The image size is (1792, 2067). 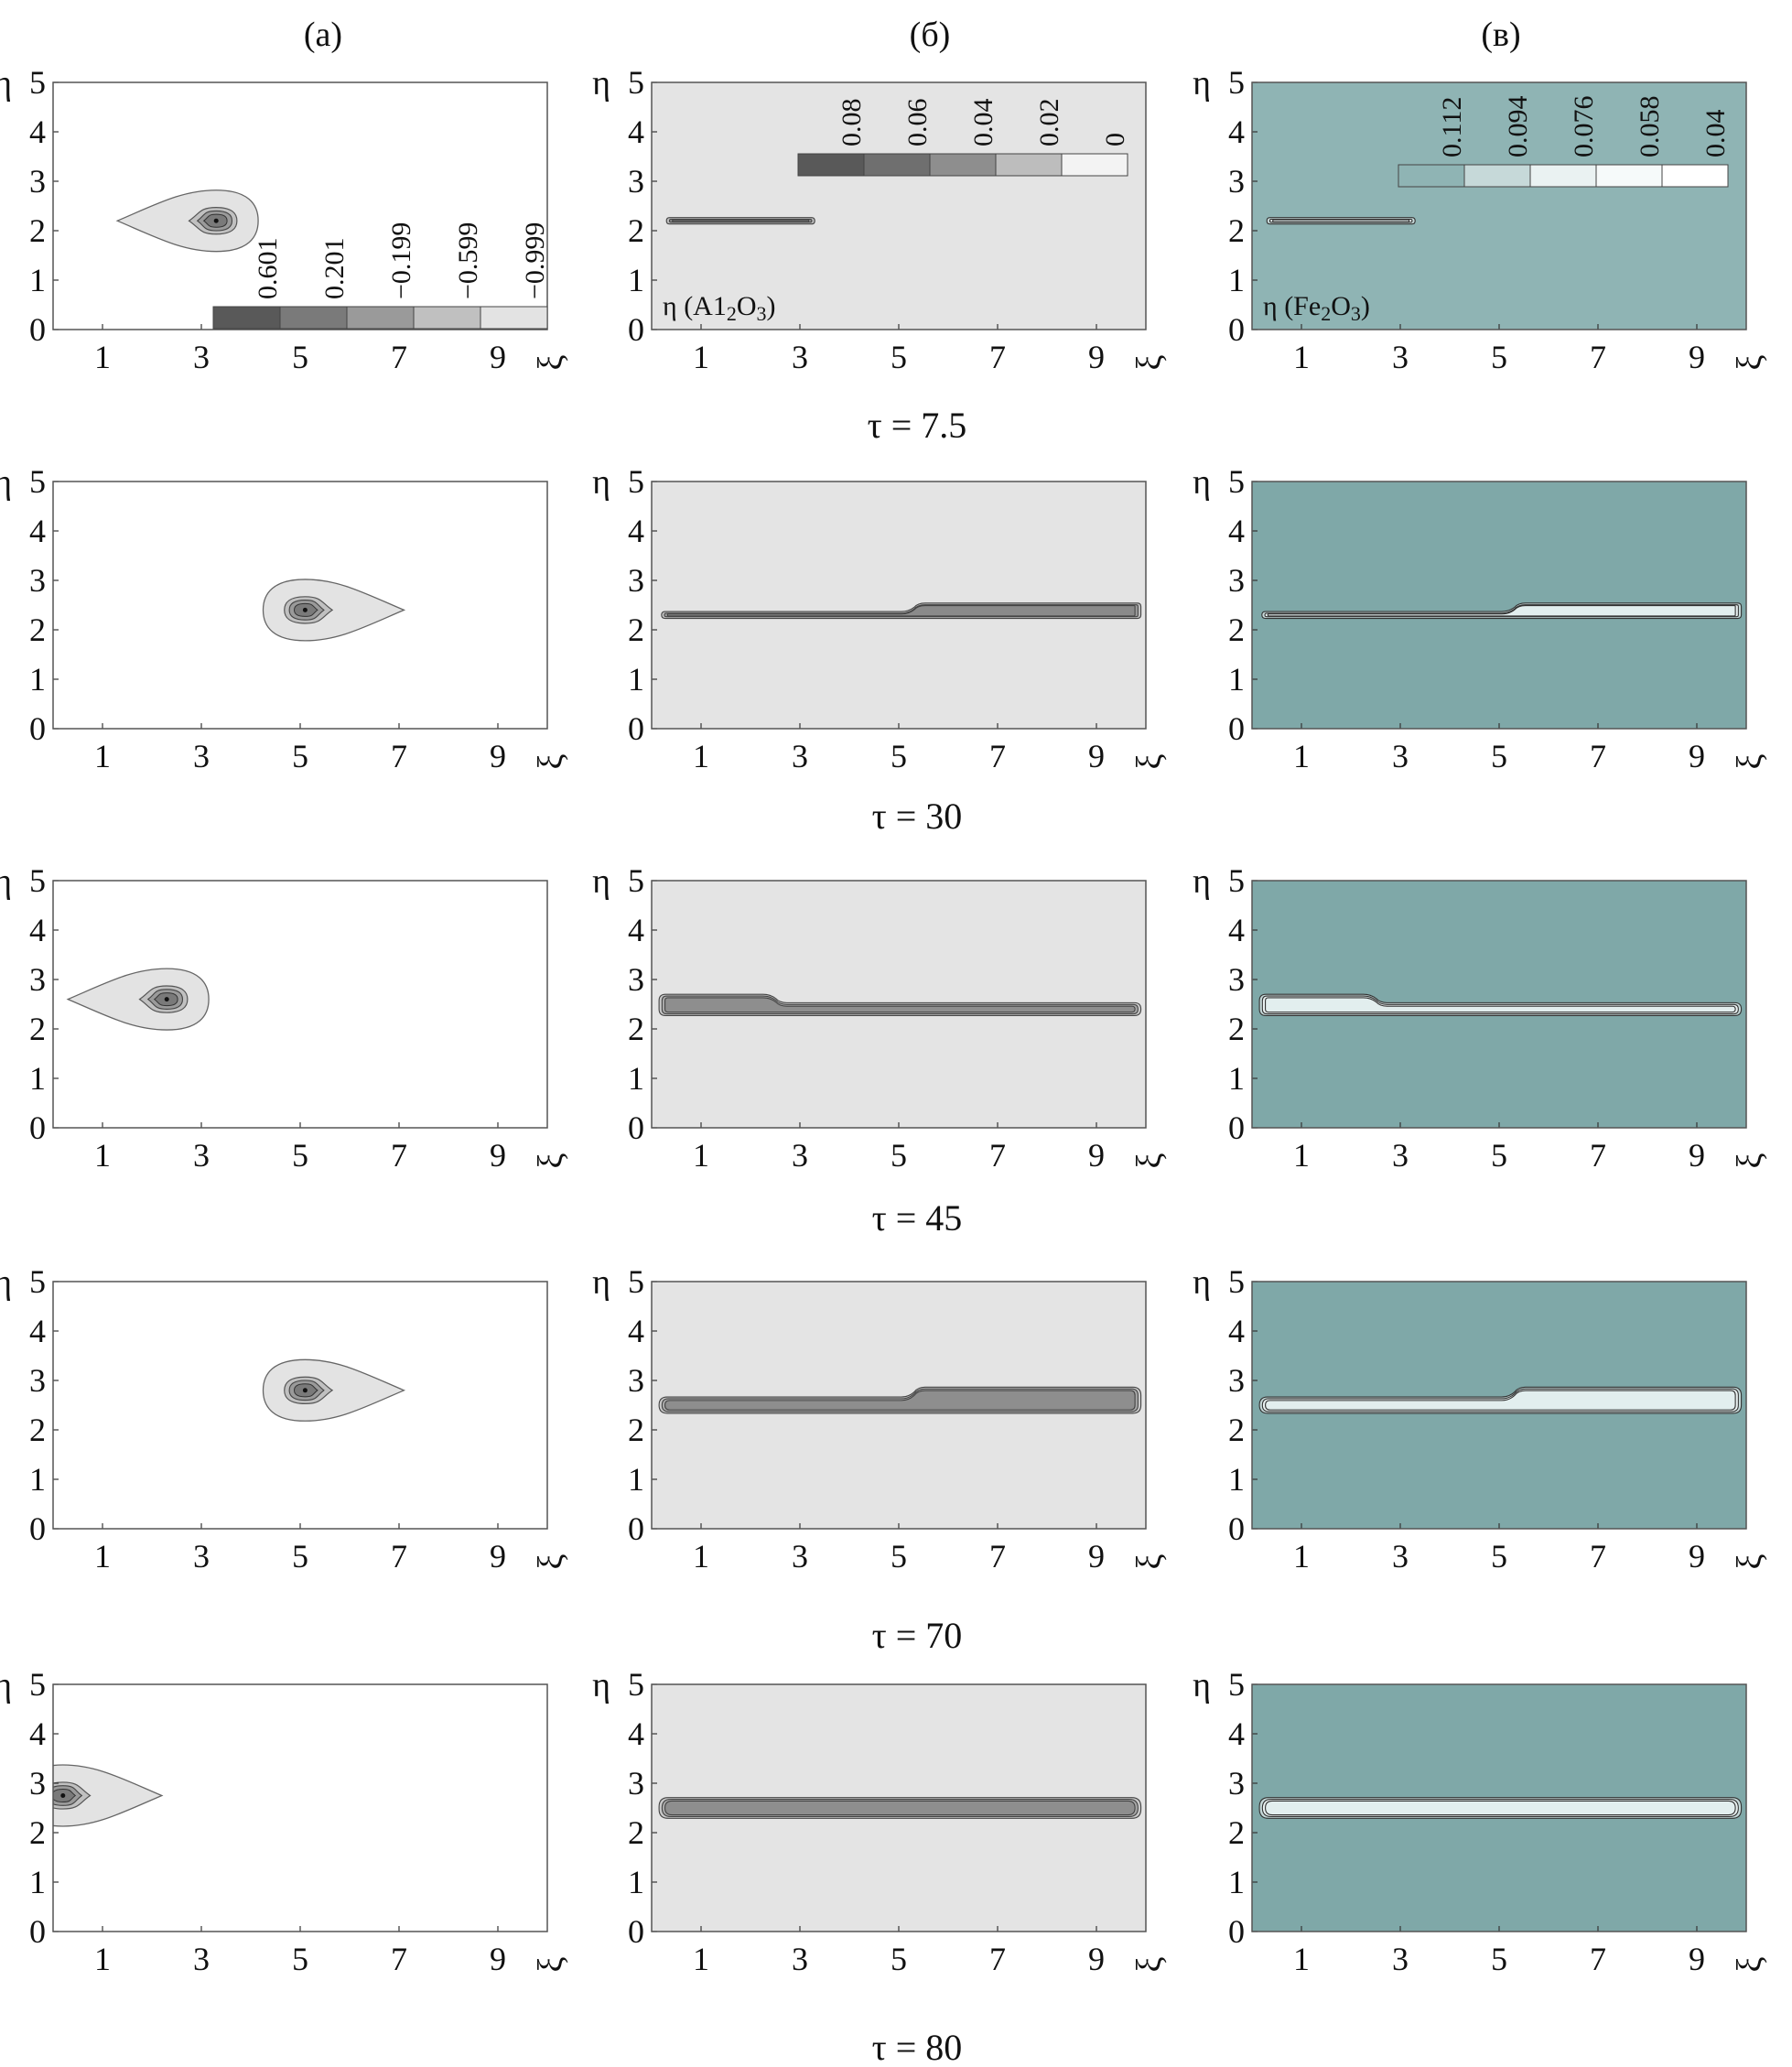 What do you see at coordinates (300, 206) in the screenshot?
I see `panel-a-bg` at bounding box center [300, 206].